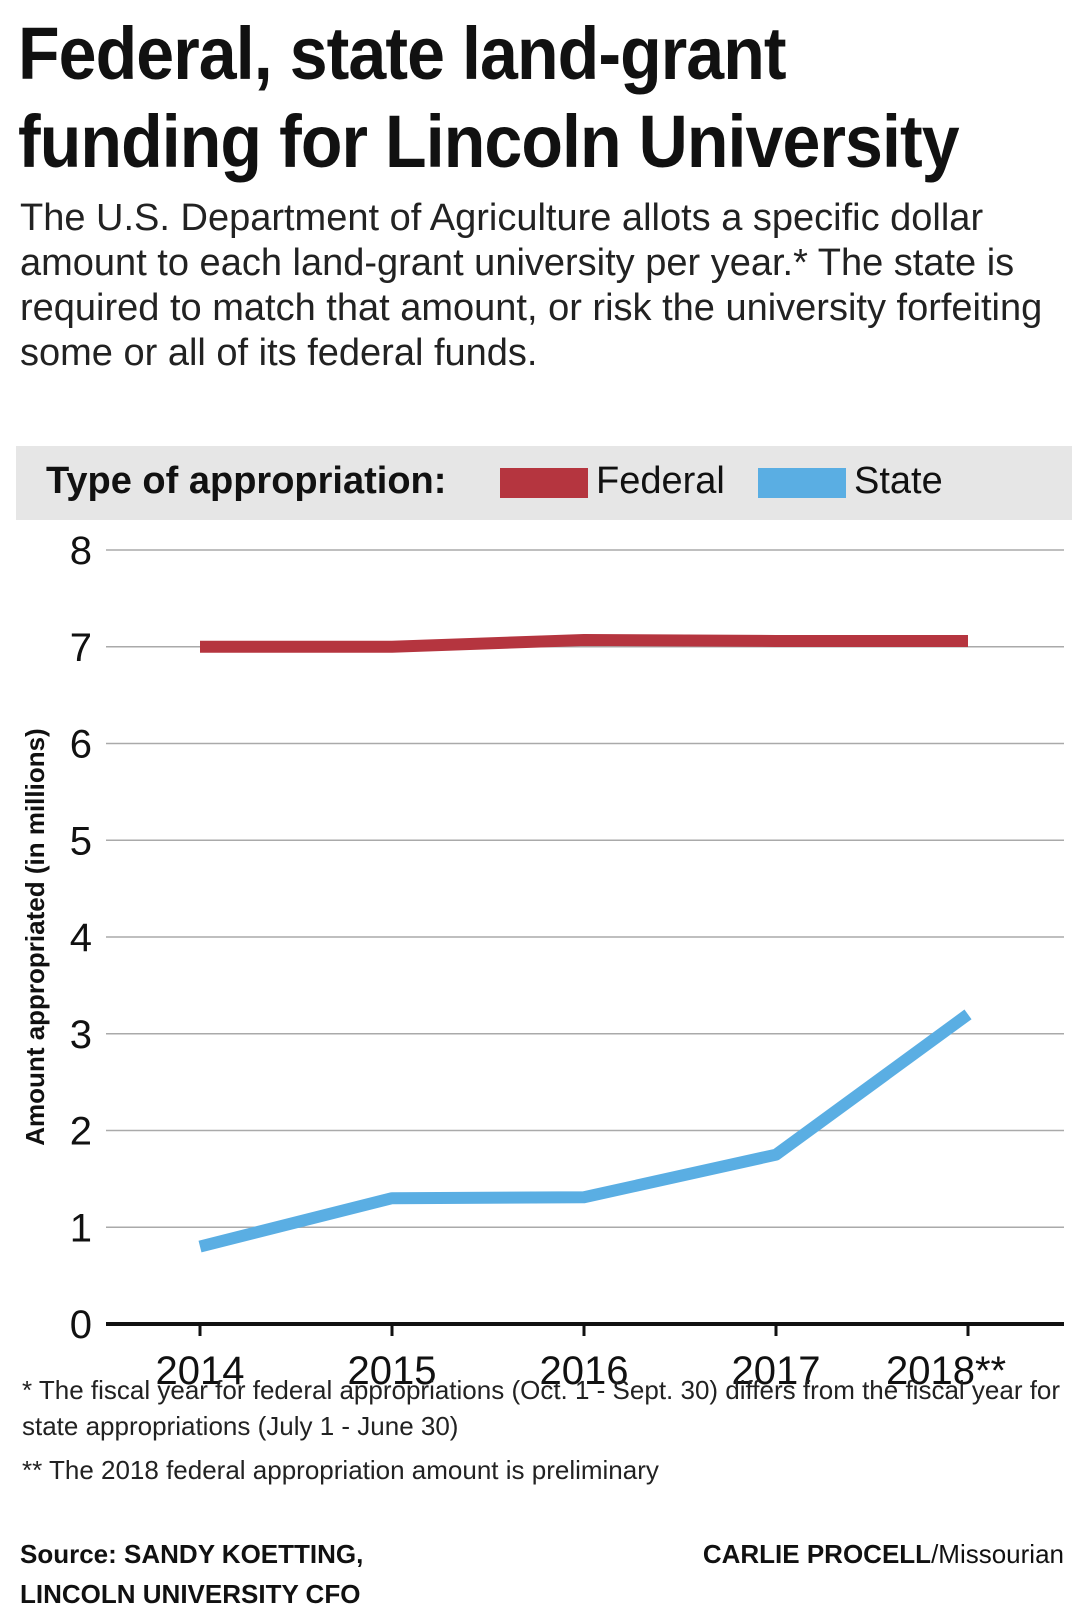 The image size is (1088, 1614). Describe the element at coordinates (898, 481) in the screenshot. I see `legend-item-state: State` at that location.